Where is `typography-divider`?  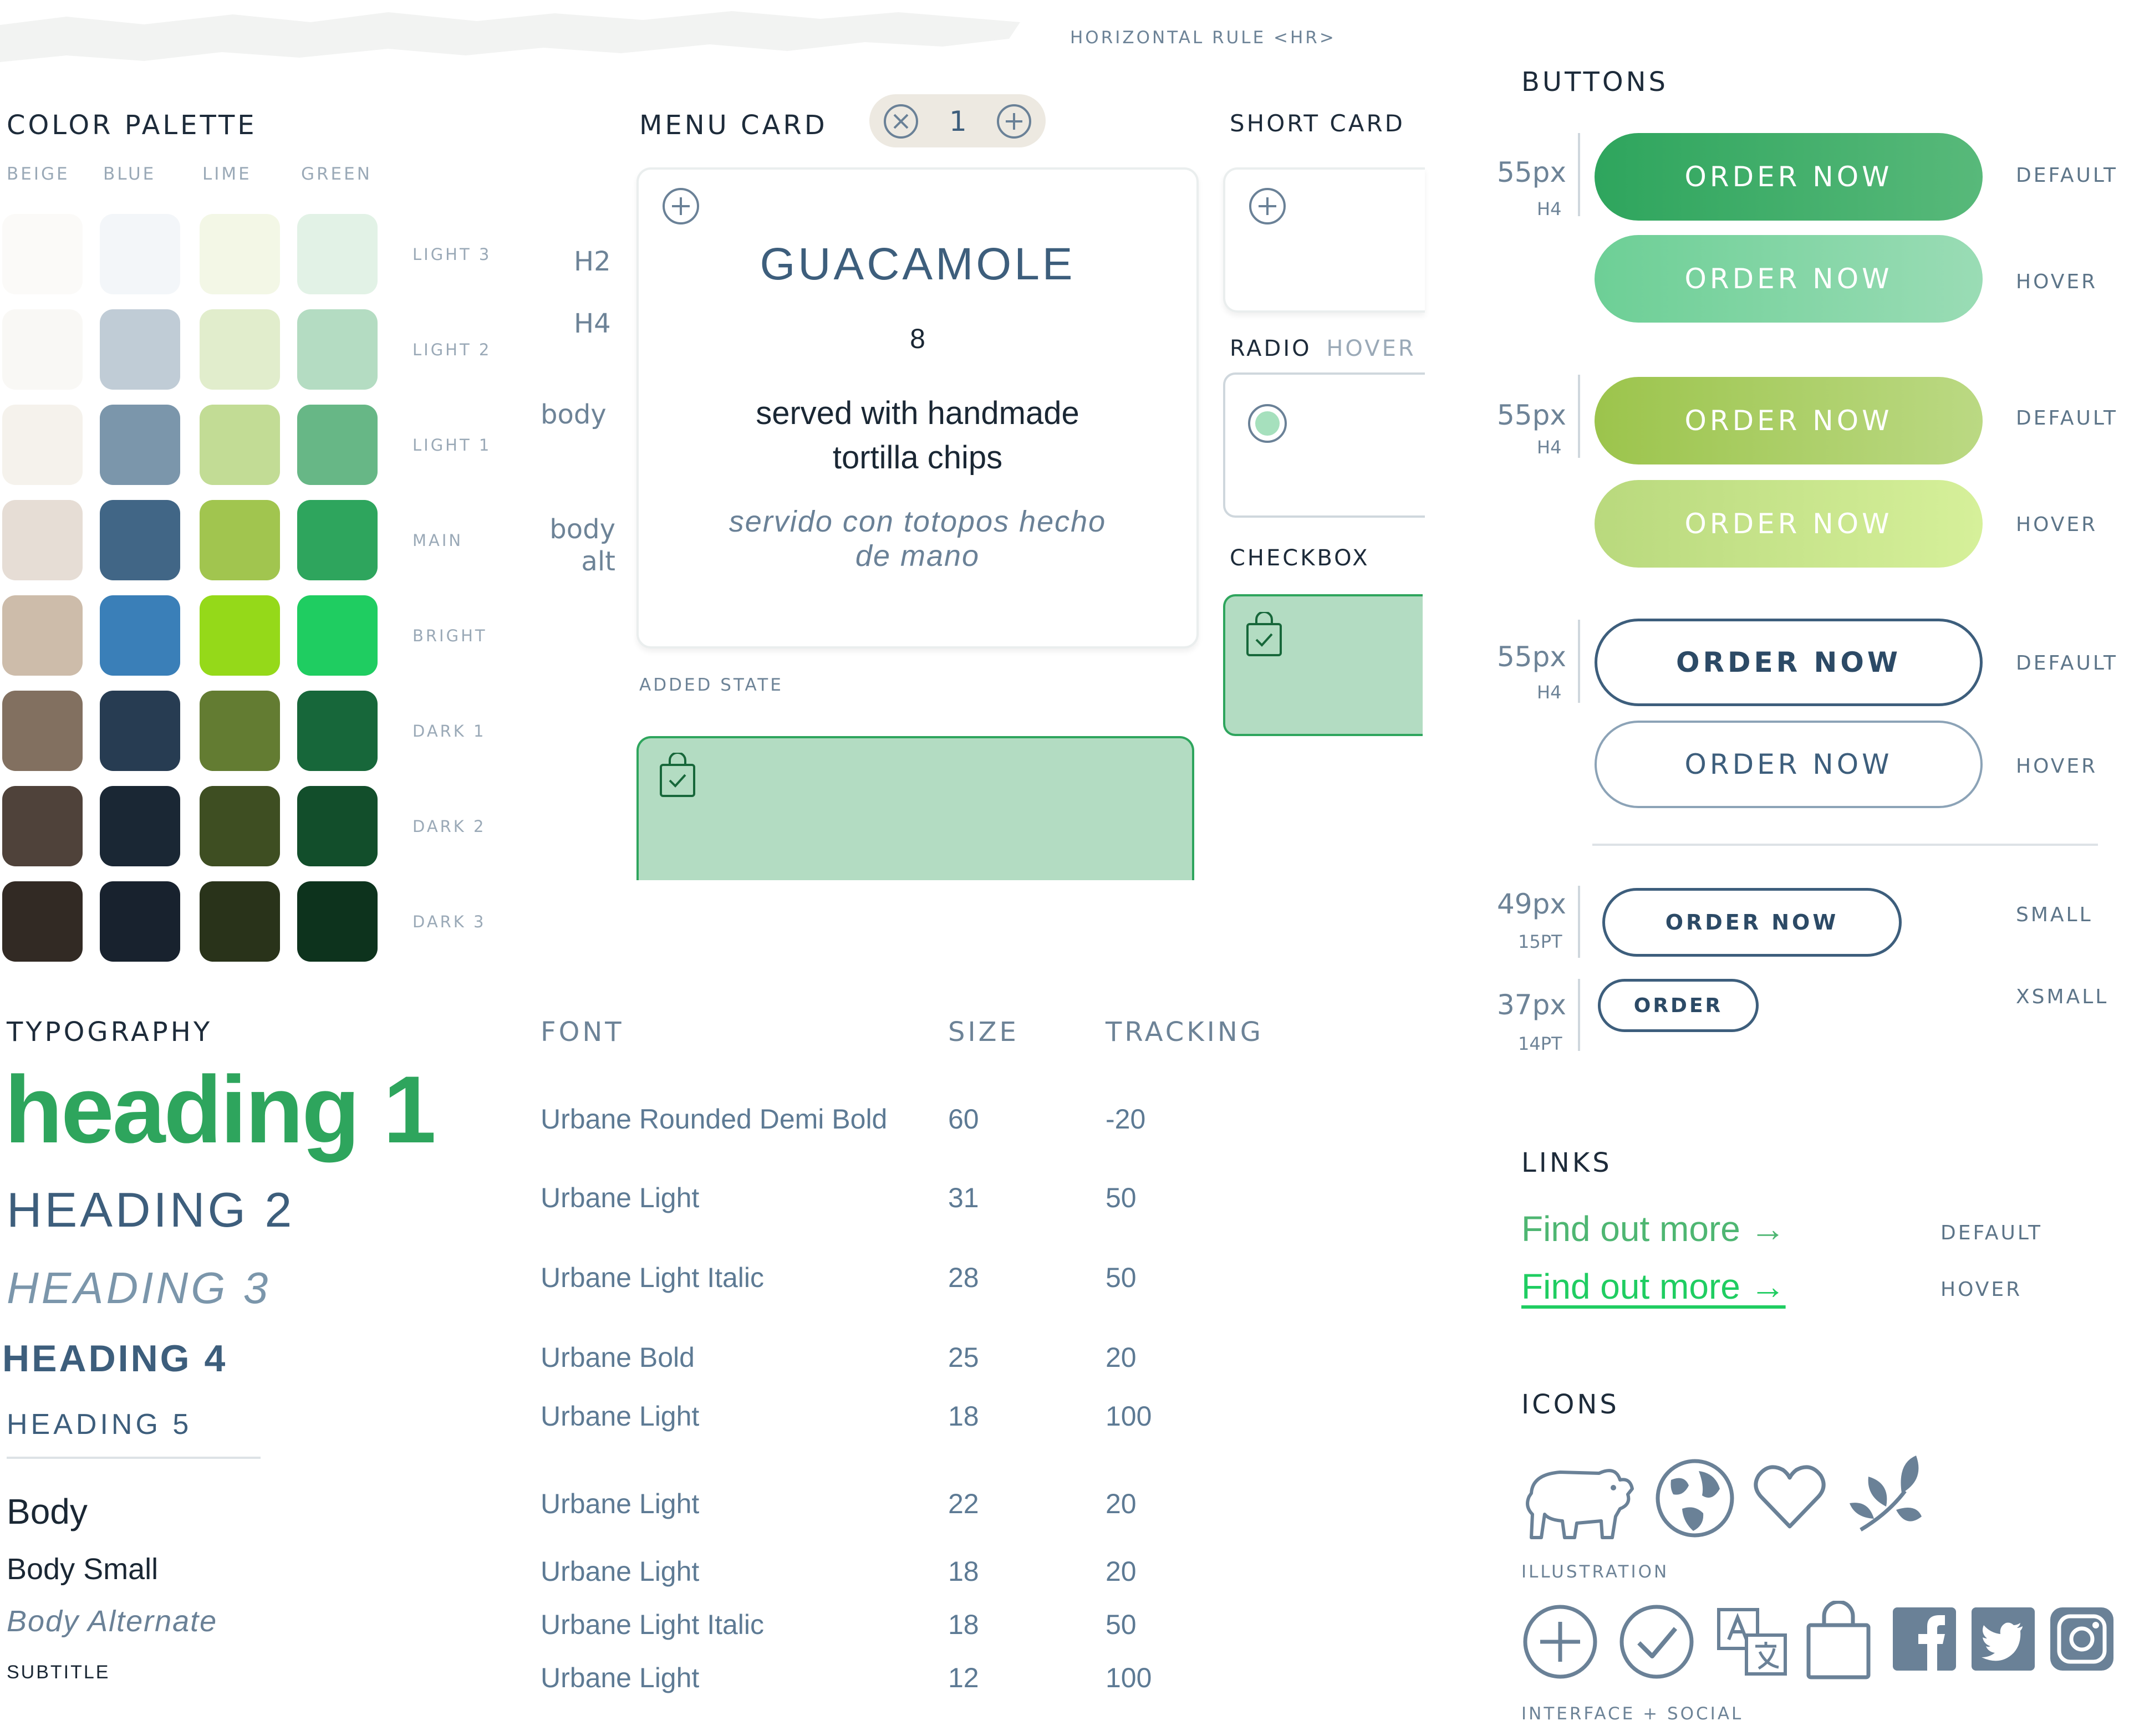
typography-divider is located at coordinates (134, 1458).